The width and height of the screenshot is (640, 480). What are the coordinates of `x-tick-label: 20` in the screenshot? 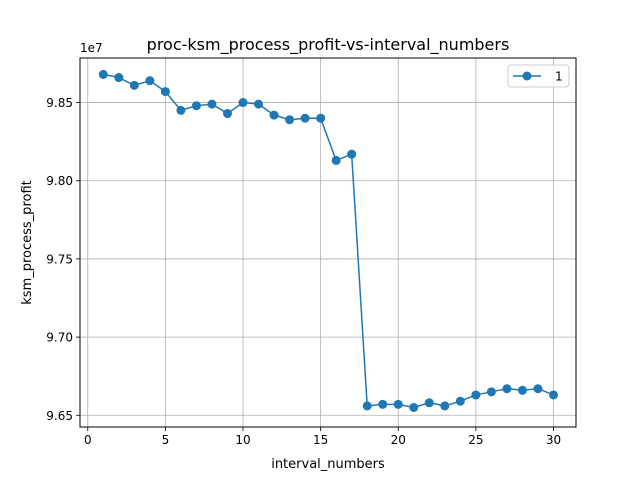 It's located at (398, 440).